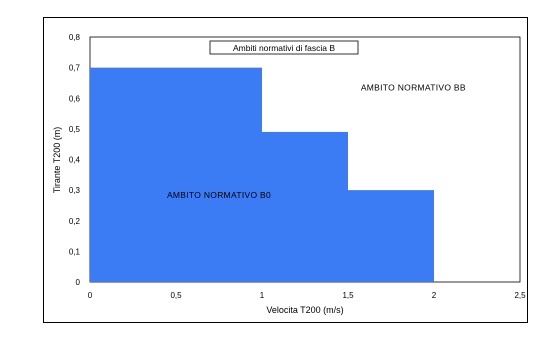  Describe the element at coordinates (304, 310) in the screenshot. I see `x-axis-label: Velocita T200 (m/s)` at that location.